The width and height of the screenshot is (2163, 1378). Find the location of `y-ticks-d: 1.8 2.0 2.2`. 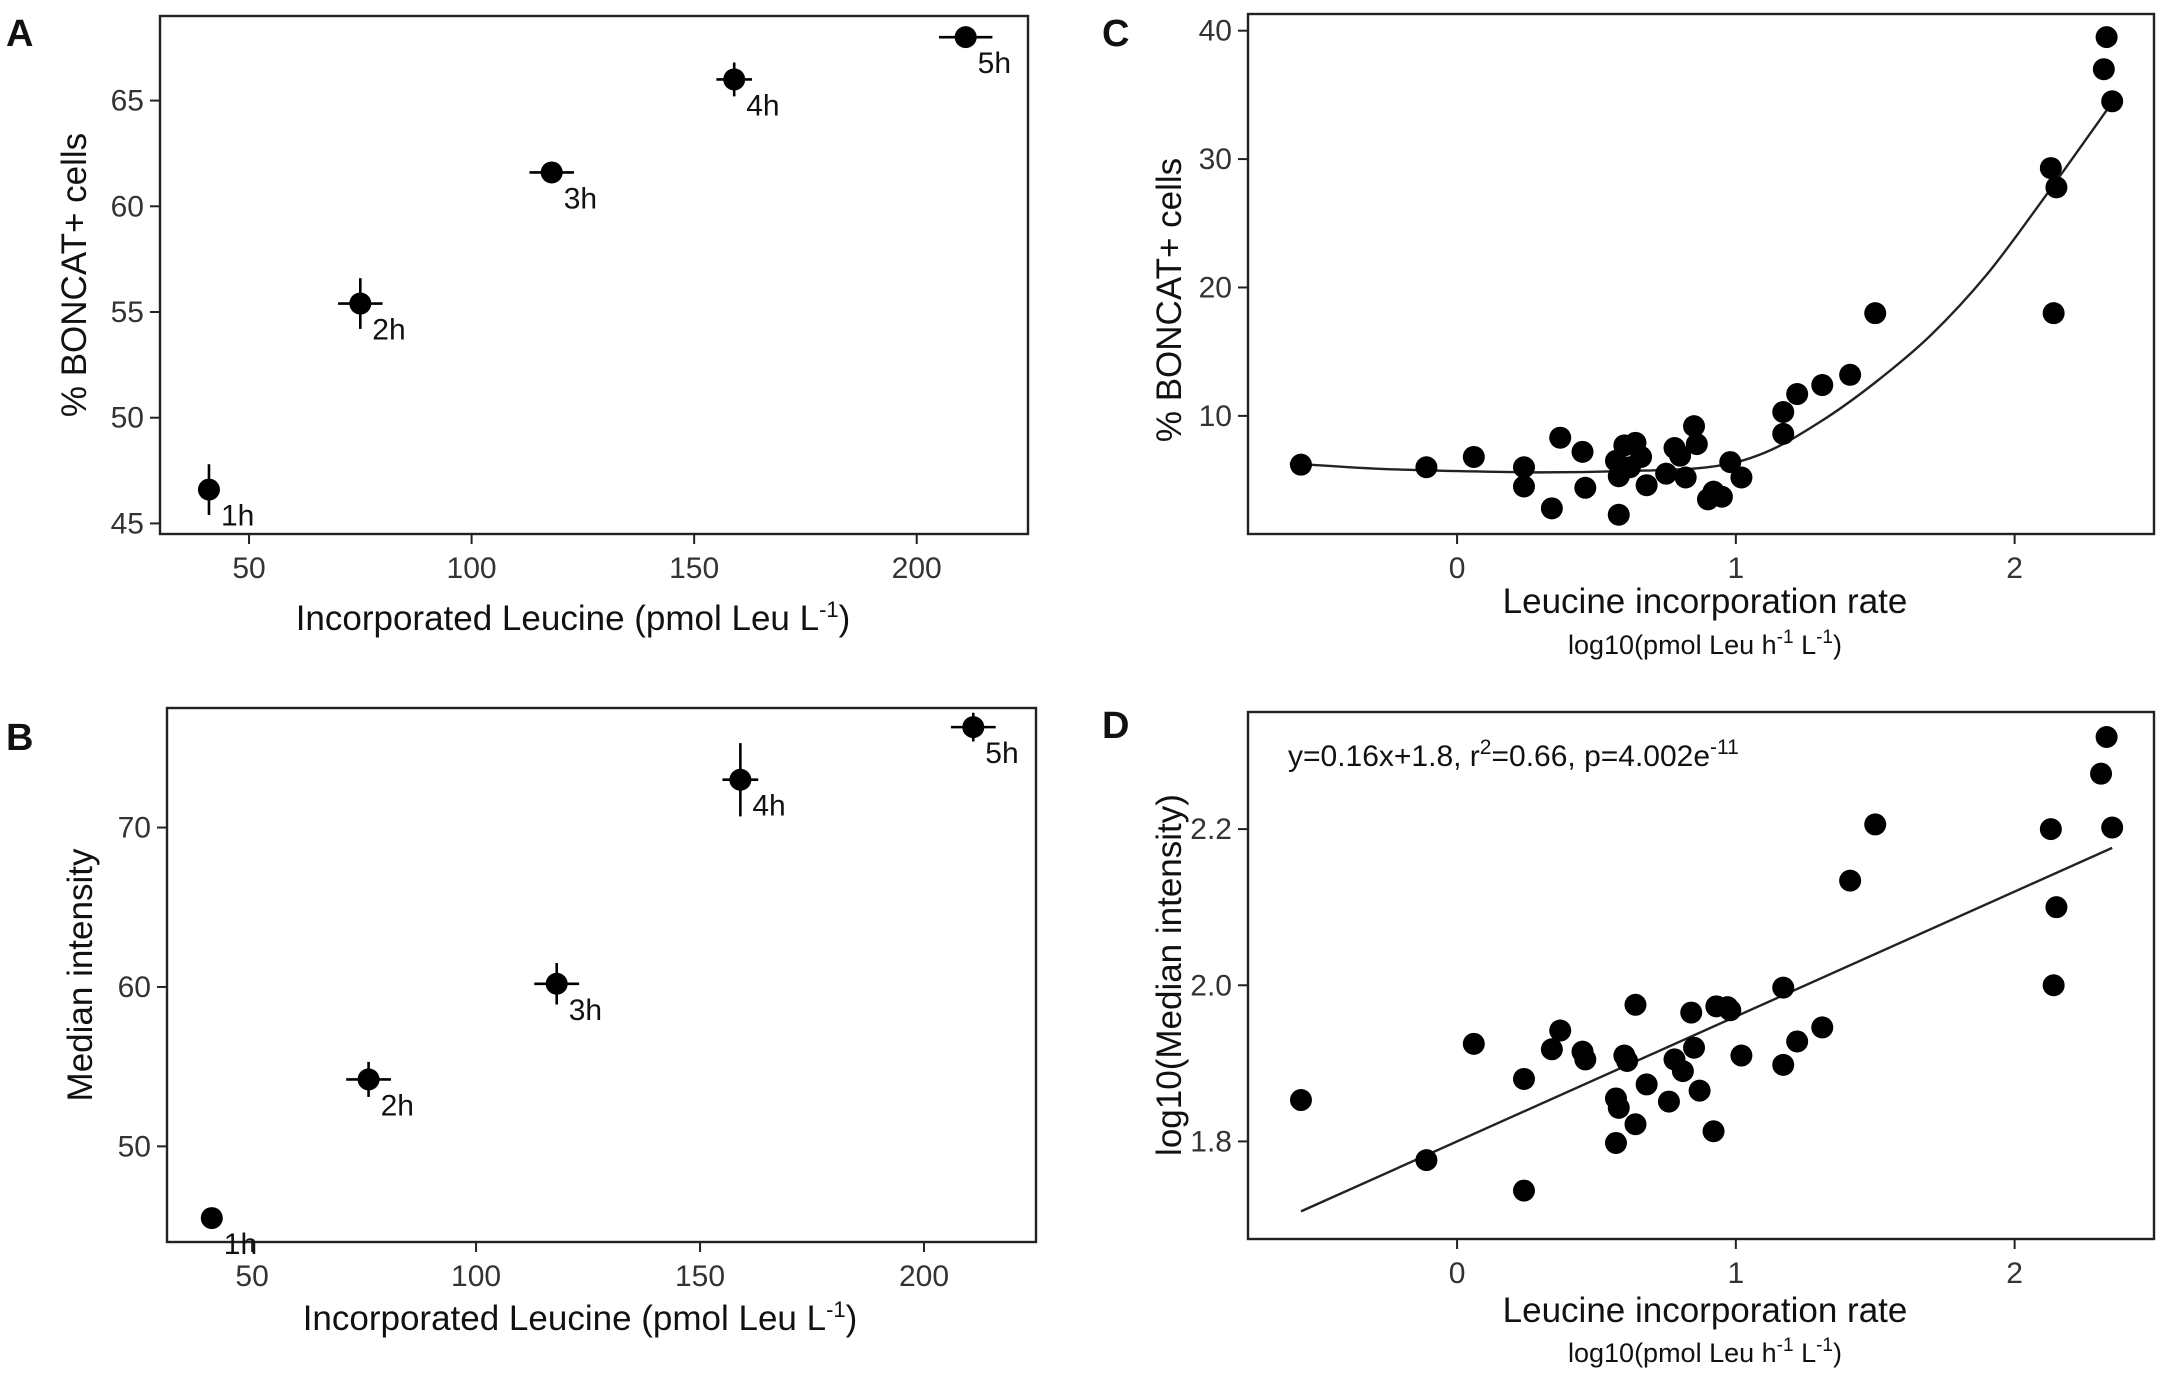

y-ticks-d: 1.8 2.0 2.2 is located at coordinates (1219, 985).